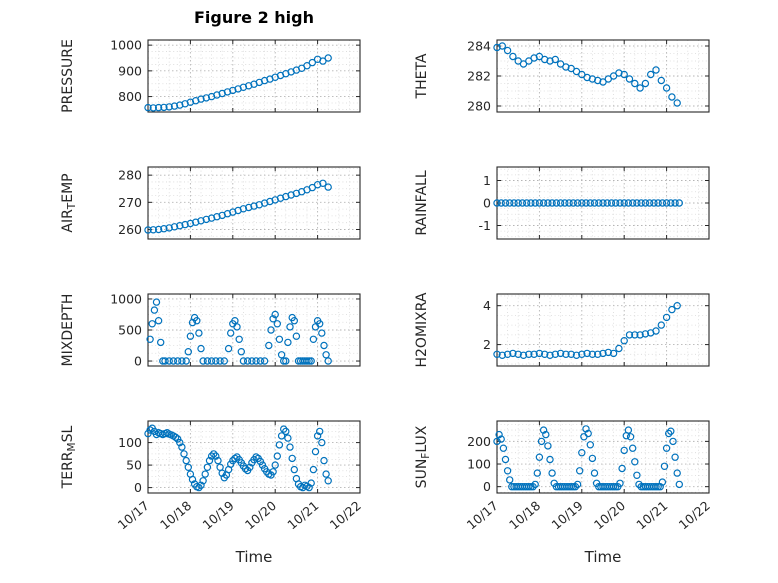 The height and width of the screenshot is (583, 778). What do you see at coordinates (487, 325) in the screenshot?
I see `y-tick-labels: 24` at bounding box center [487, 325].